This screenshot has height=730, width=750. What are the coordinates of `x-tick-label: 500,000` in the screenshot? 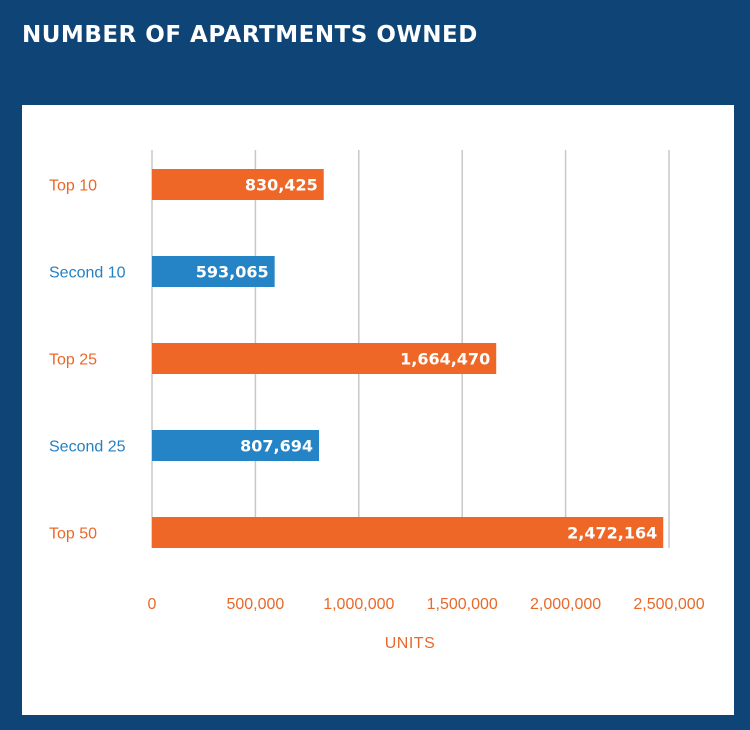 It's located at (255, 604).